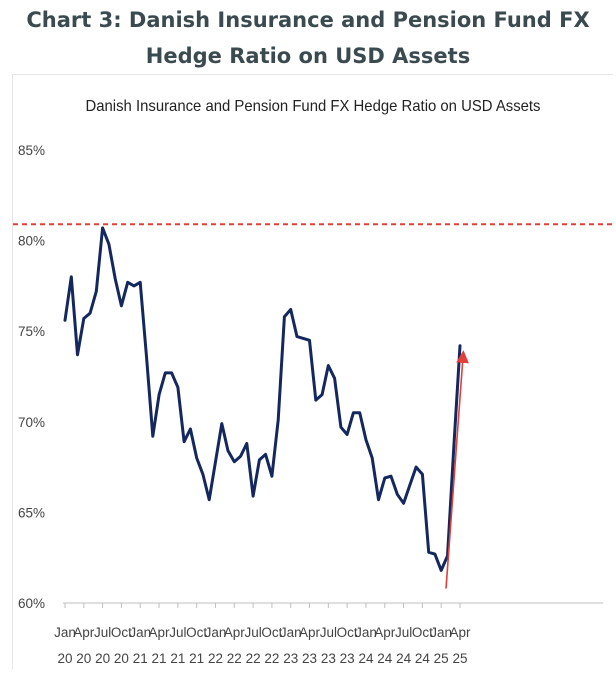  I want to click on y-axis: 60% 65% 70% 75% 80% 85%, so click(31, 377).